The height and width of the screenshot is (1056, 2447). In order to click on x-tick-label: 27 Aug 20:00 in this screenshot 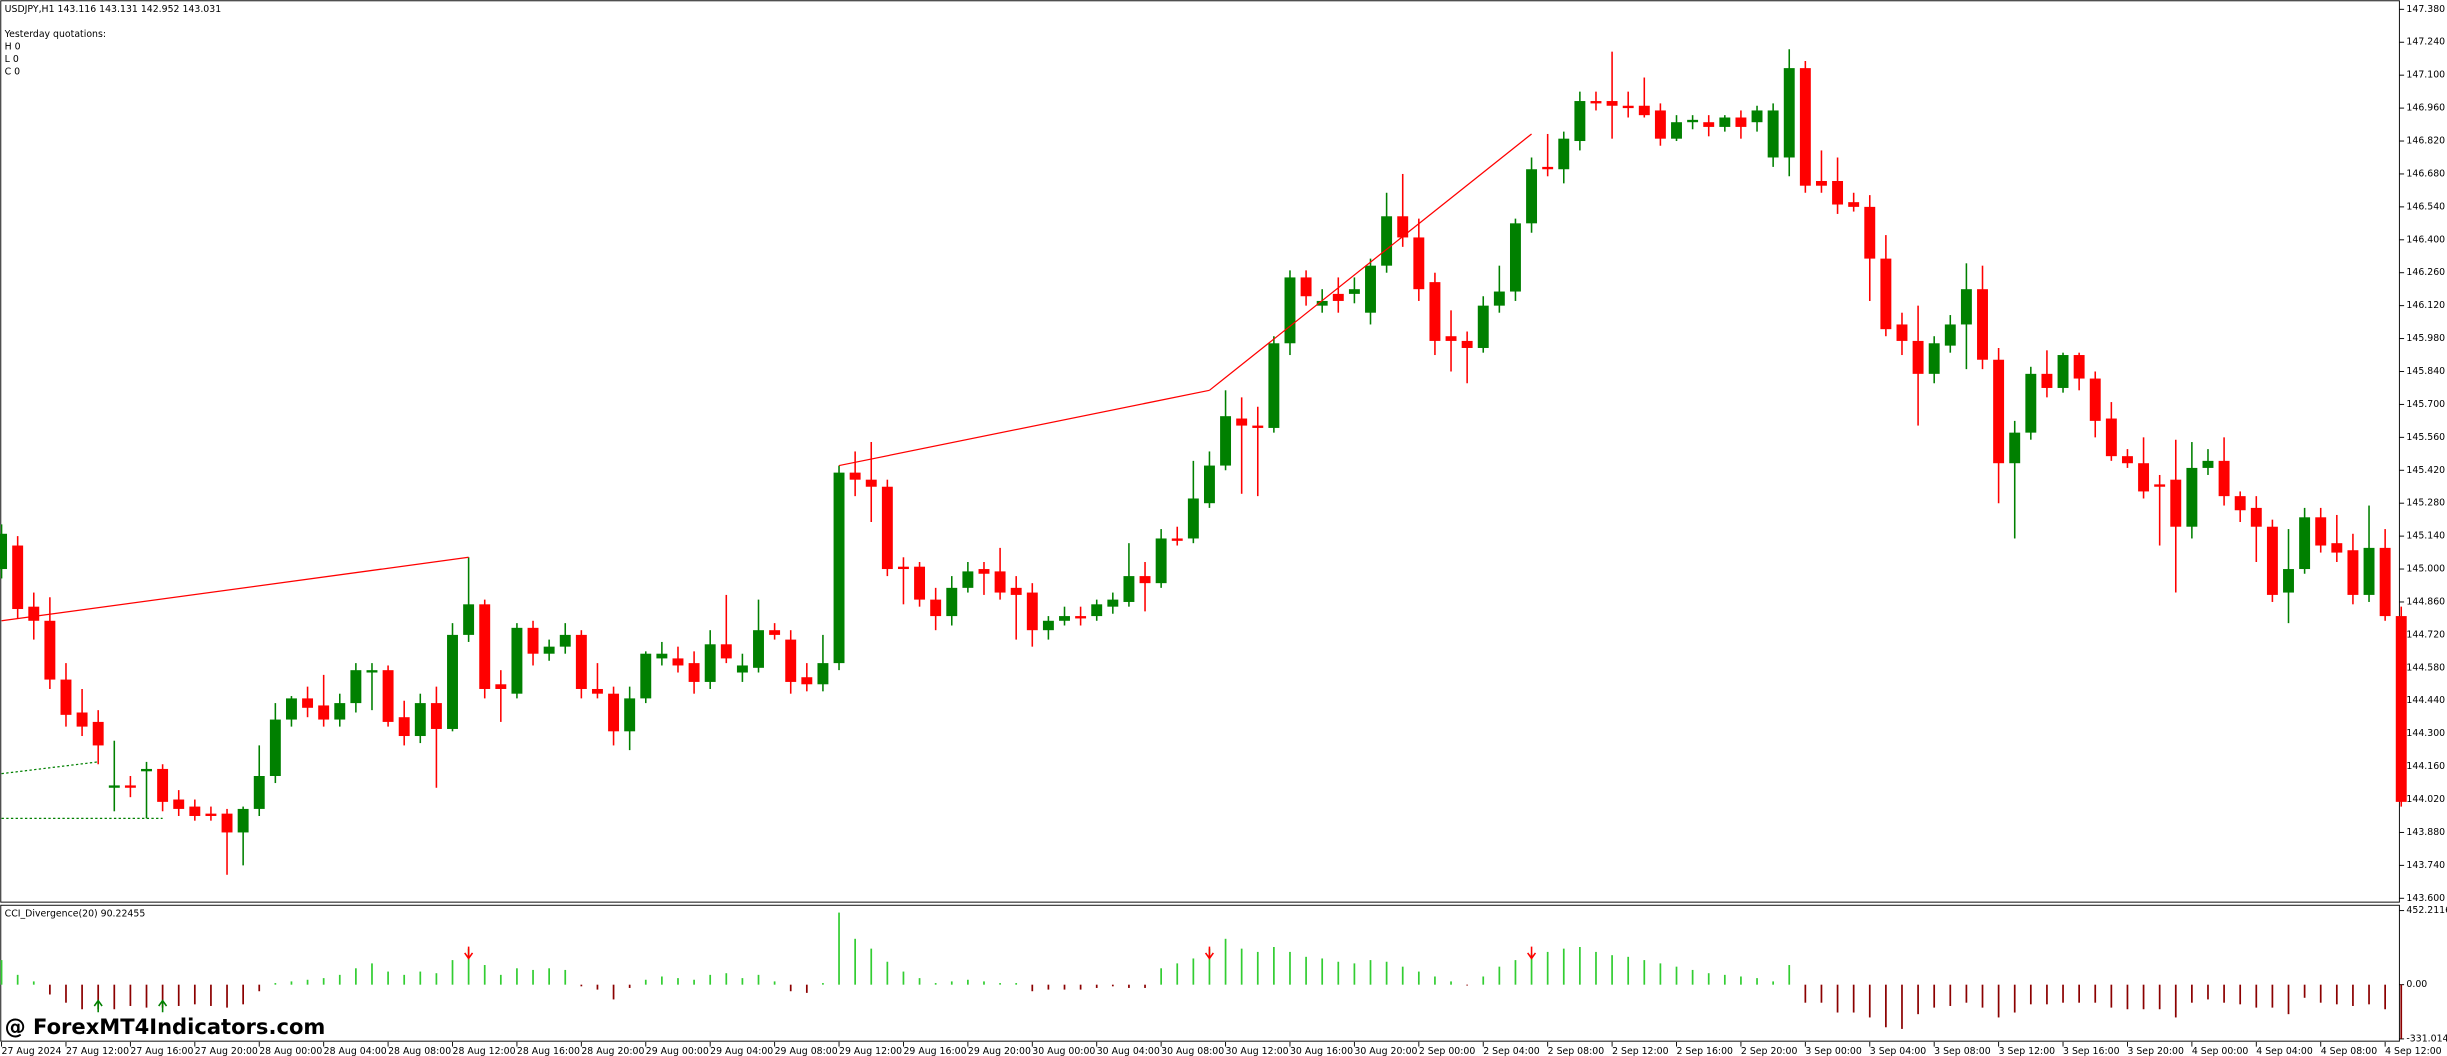, I will do `click(226, 1051)`.